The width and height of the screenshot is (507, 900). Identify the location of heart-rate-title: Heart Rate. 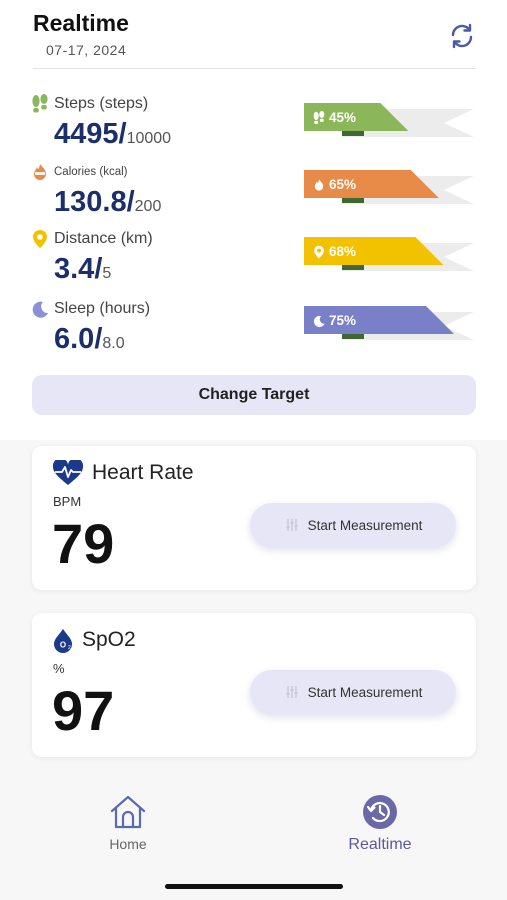
(143, 472).